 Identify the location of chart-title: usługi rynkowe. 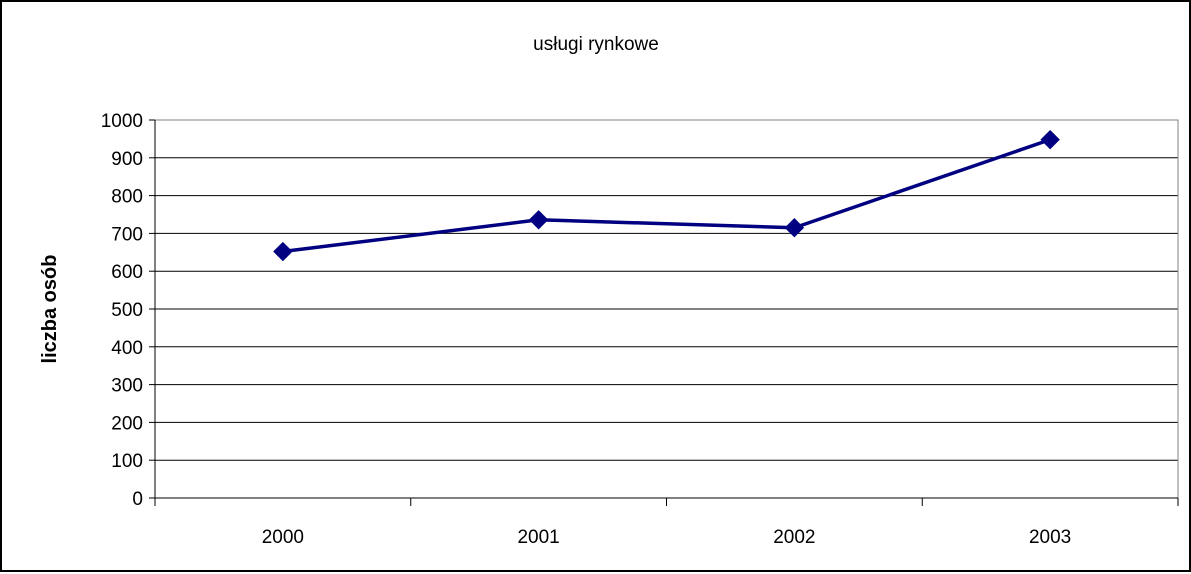
(596, 44).